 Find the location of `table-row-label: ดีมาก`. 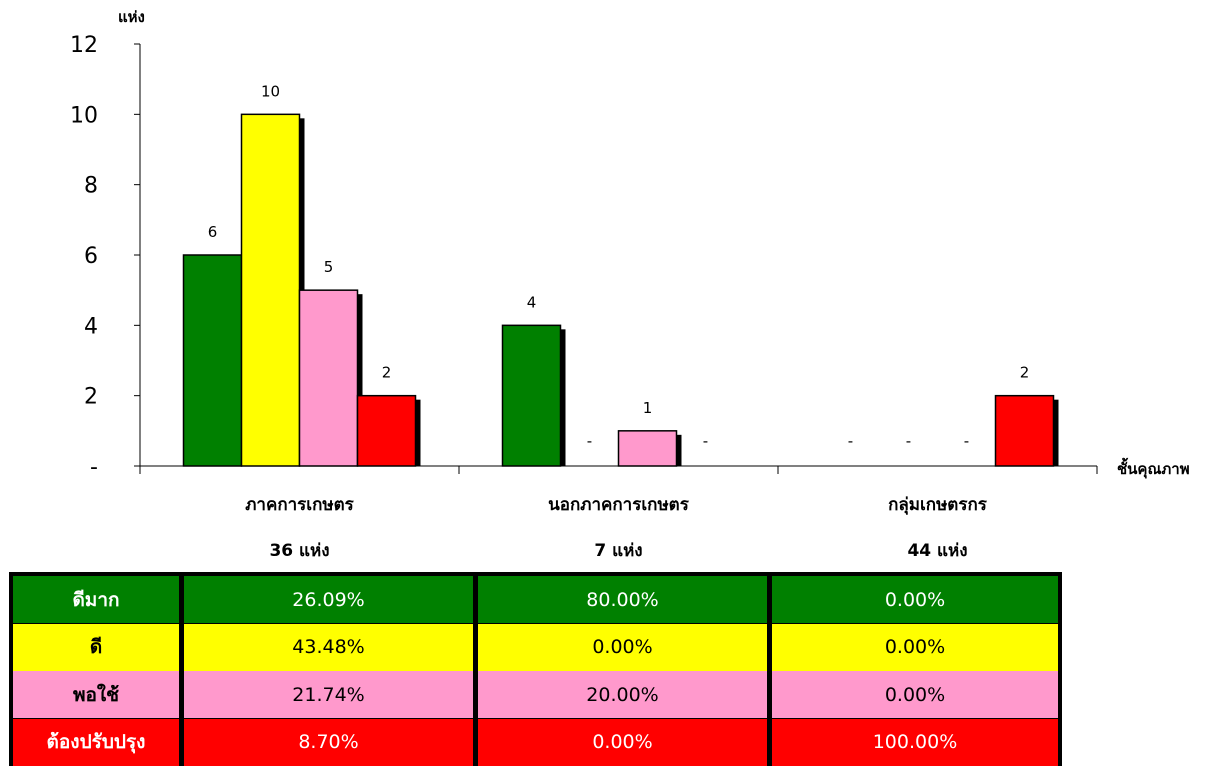

table-row-label: ดีมาก is located at coordinates (96, 599).